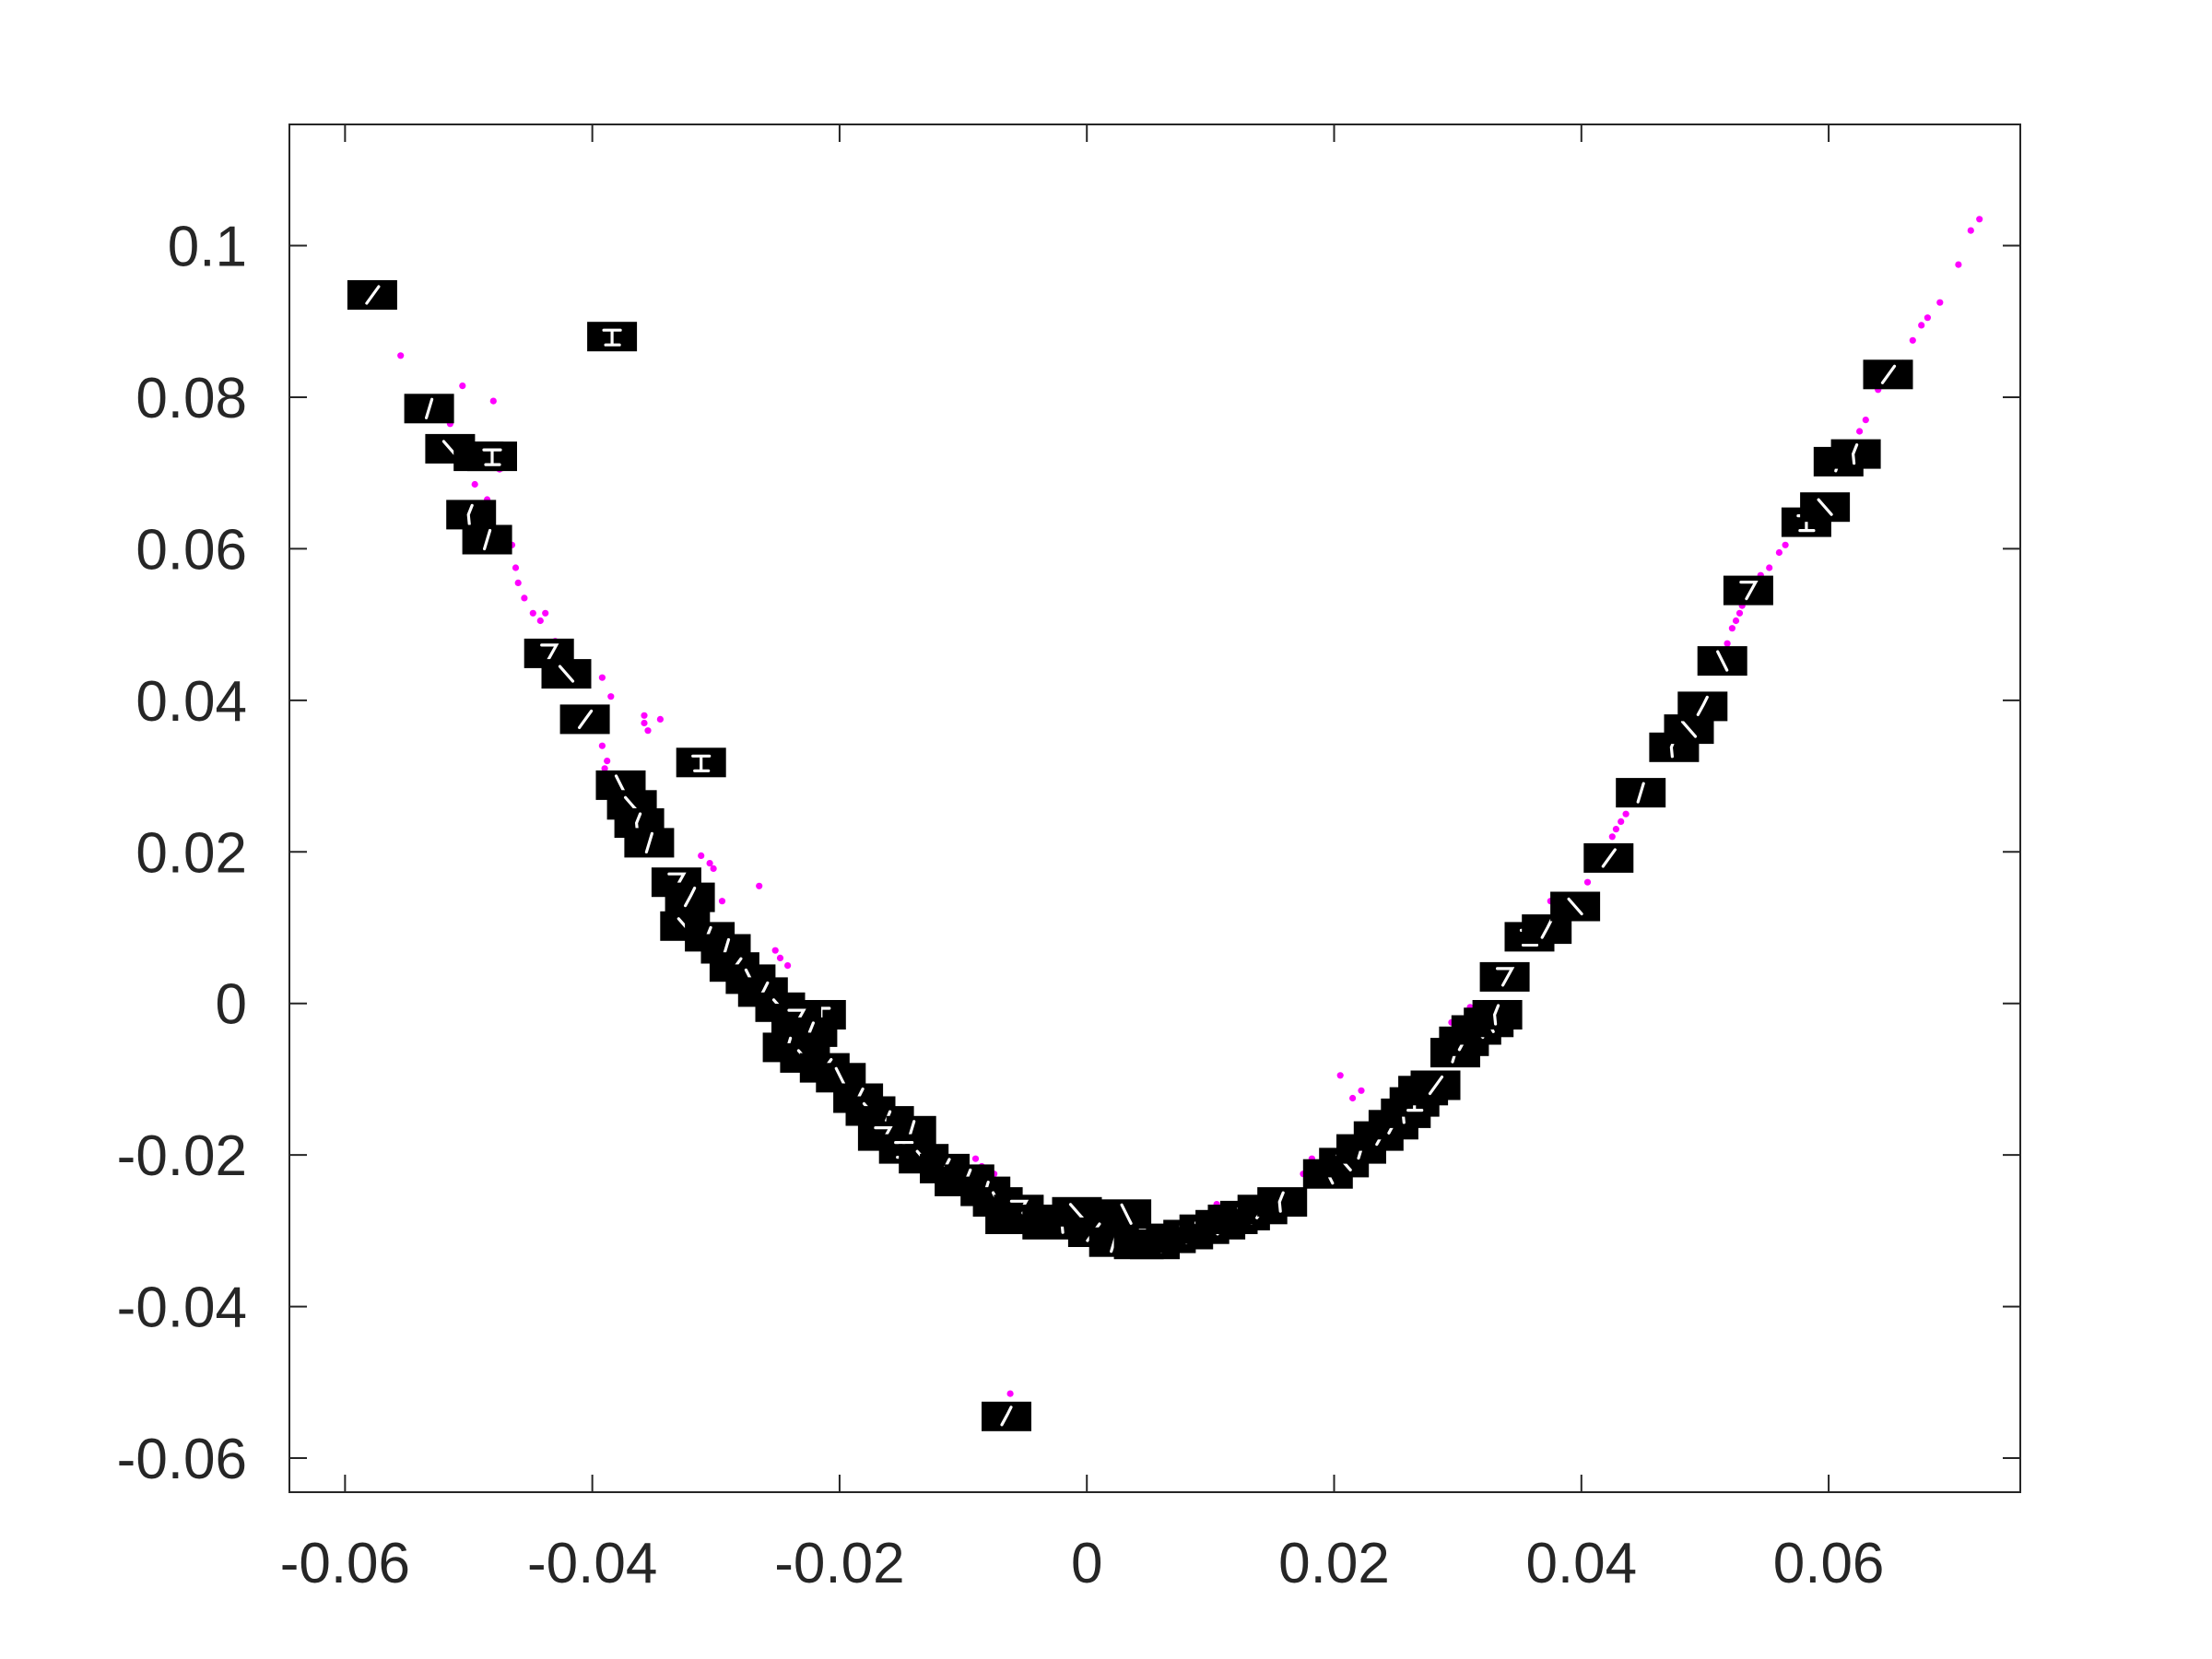 The image size is (2212, 1659). What do you see at coordinates (207, 247) in the screenshot?
I see `y-tick-label: 0.1` at bounding box center [207, 247].